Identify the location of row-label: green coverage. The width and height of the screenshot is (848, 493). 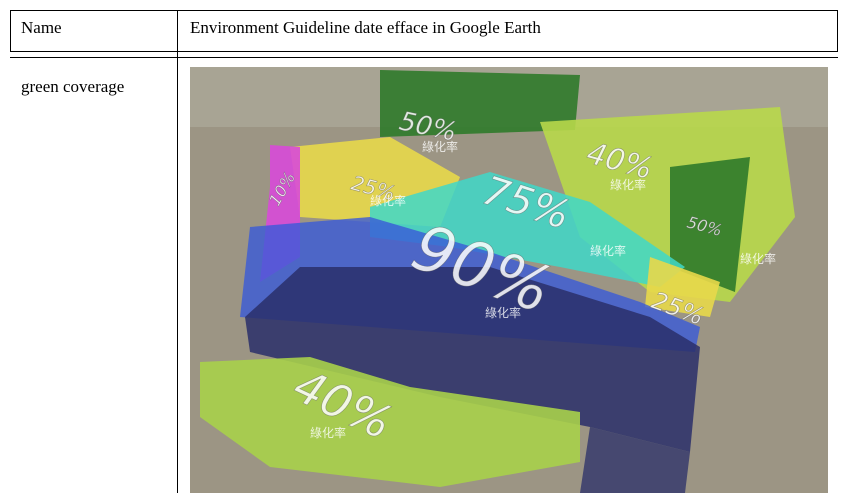
(73, 86).